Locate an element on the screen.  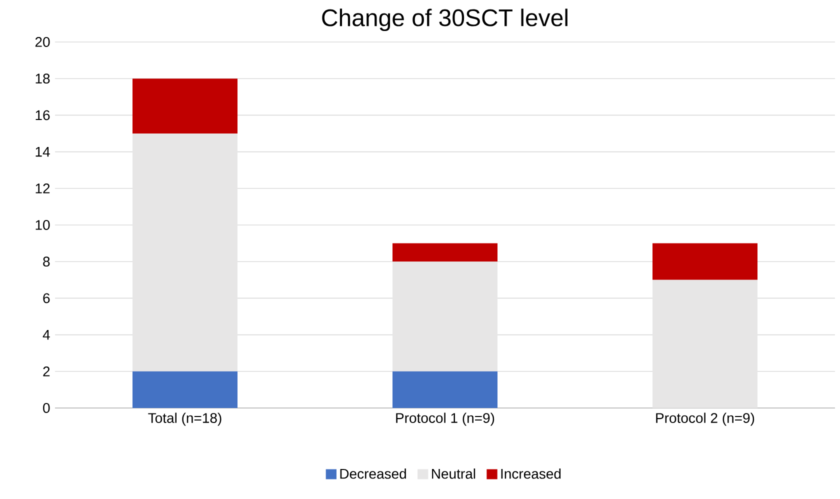
y-tick-label: 0 is located at coordinates (46, 408).